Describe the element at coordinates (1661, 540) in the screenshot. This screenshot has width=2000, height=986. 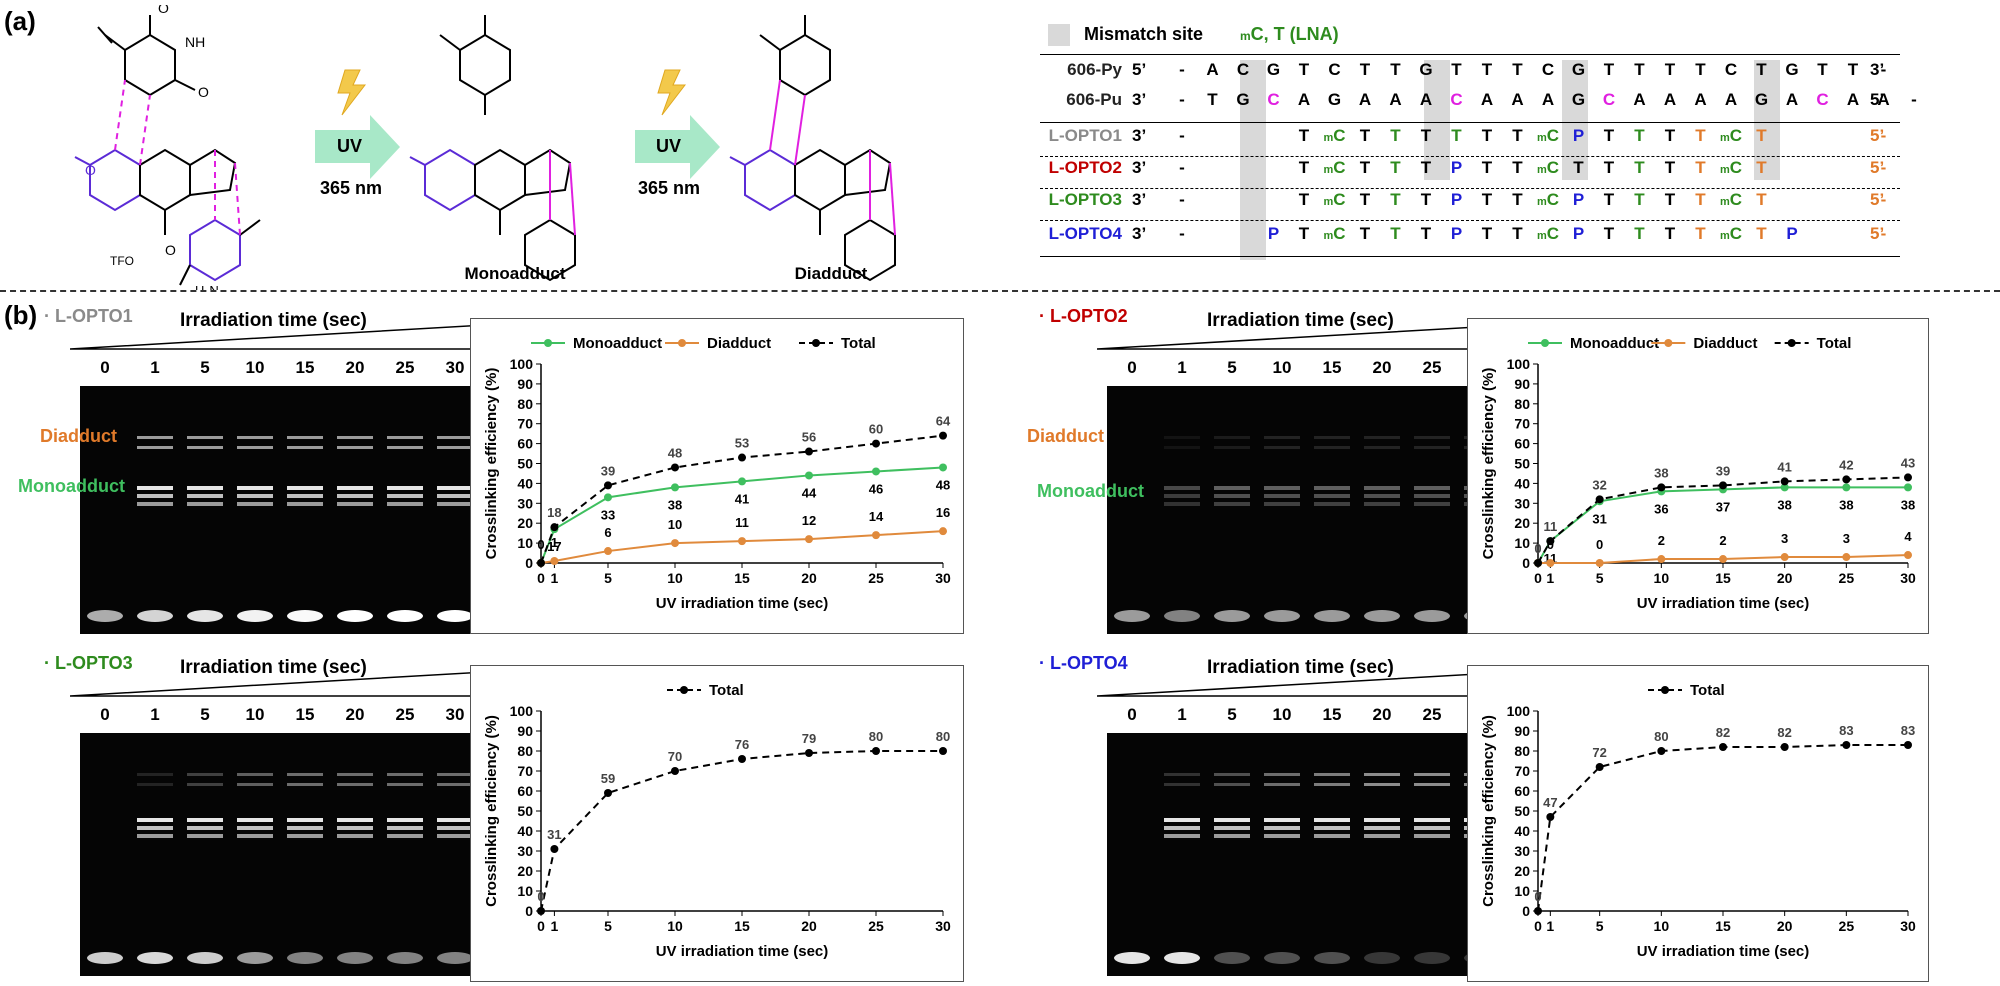
I see `data-label: 2` at that location.